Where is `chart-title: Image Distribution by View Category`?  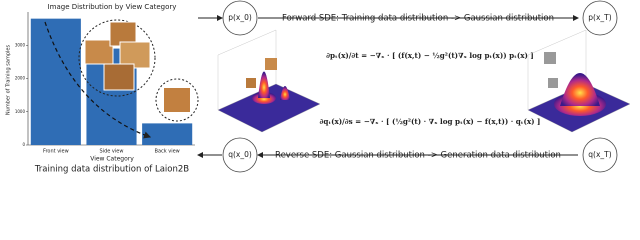 chart-title: Image Distribution by View Category is located at coordinates (112, 7).